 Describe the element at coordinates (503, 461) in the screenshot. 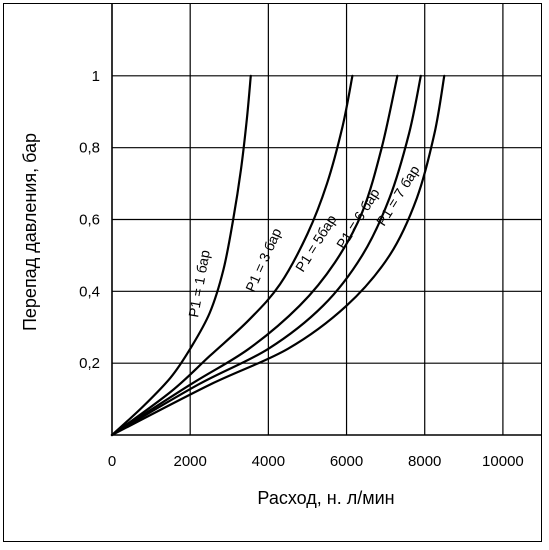

I see `x-tick-label: 10000` at that location.